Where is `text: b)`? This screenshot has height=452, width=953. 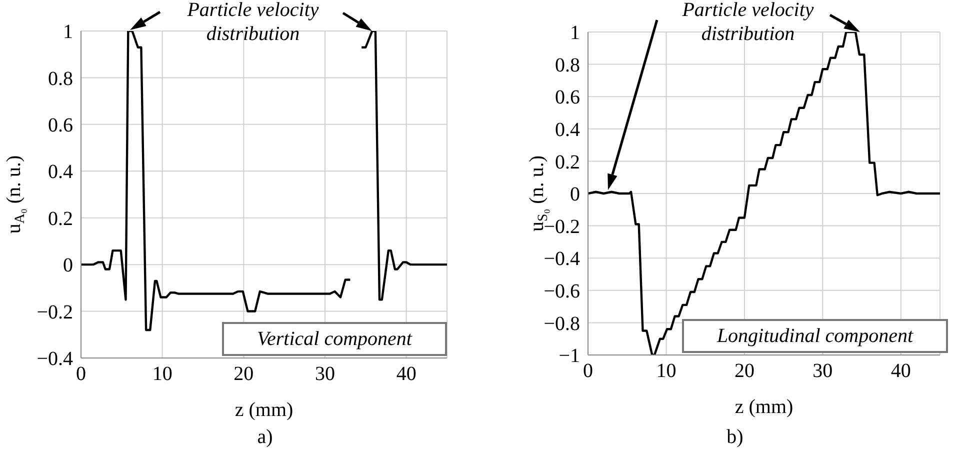
text: b) is located at coordinates (735, 437).